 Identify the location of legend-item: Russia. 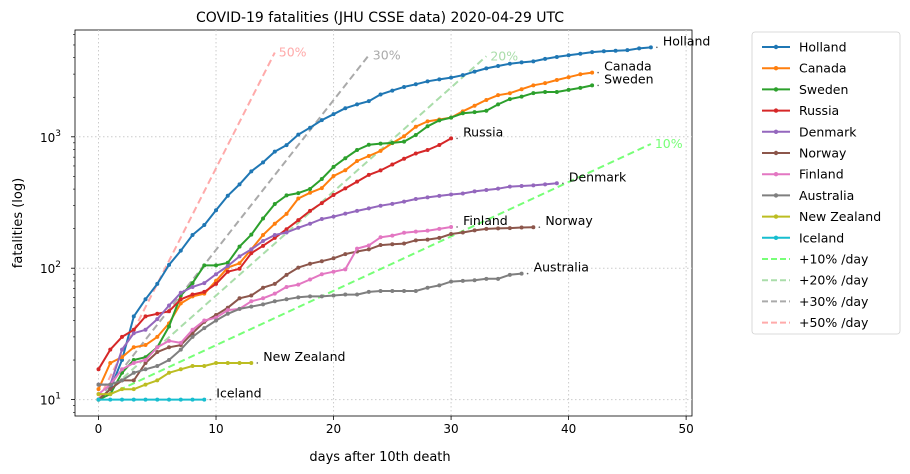
(800, 110).